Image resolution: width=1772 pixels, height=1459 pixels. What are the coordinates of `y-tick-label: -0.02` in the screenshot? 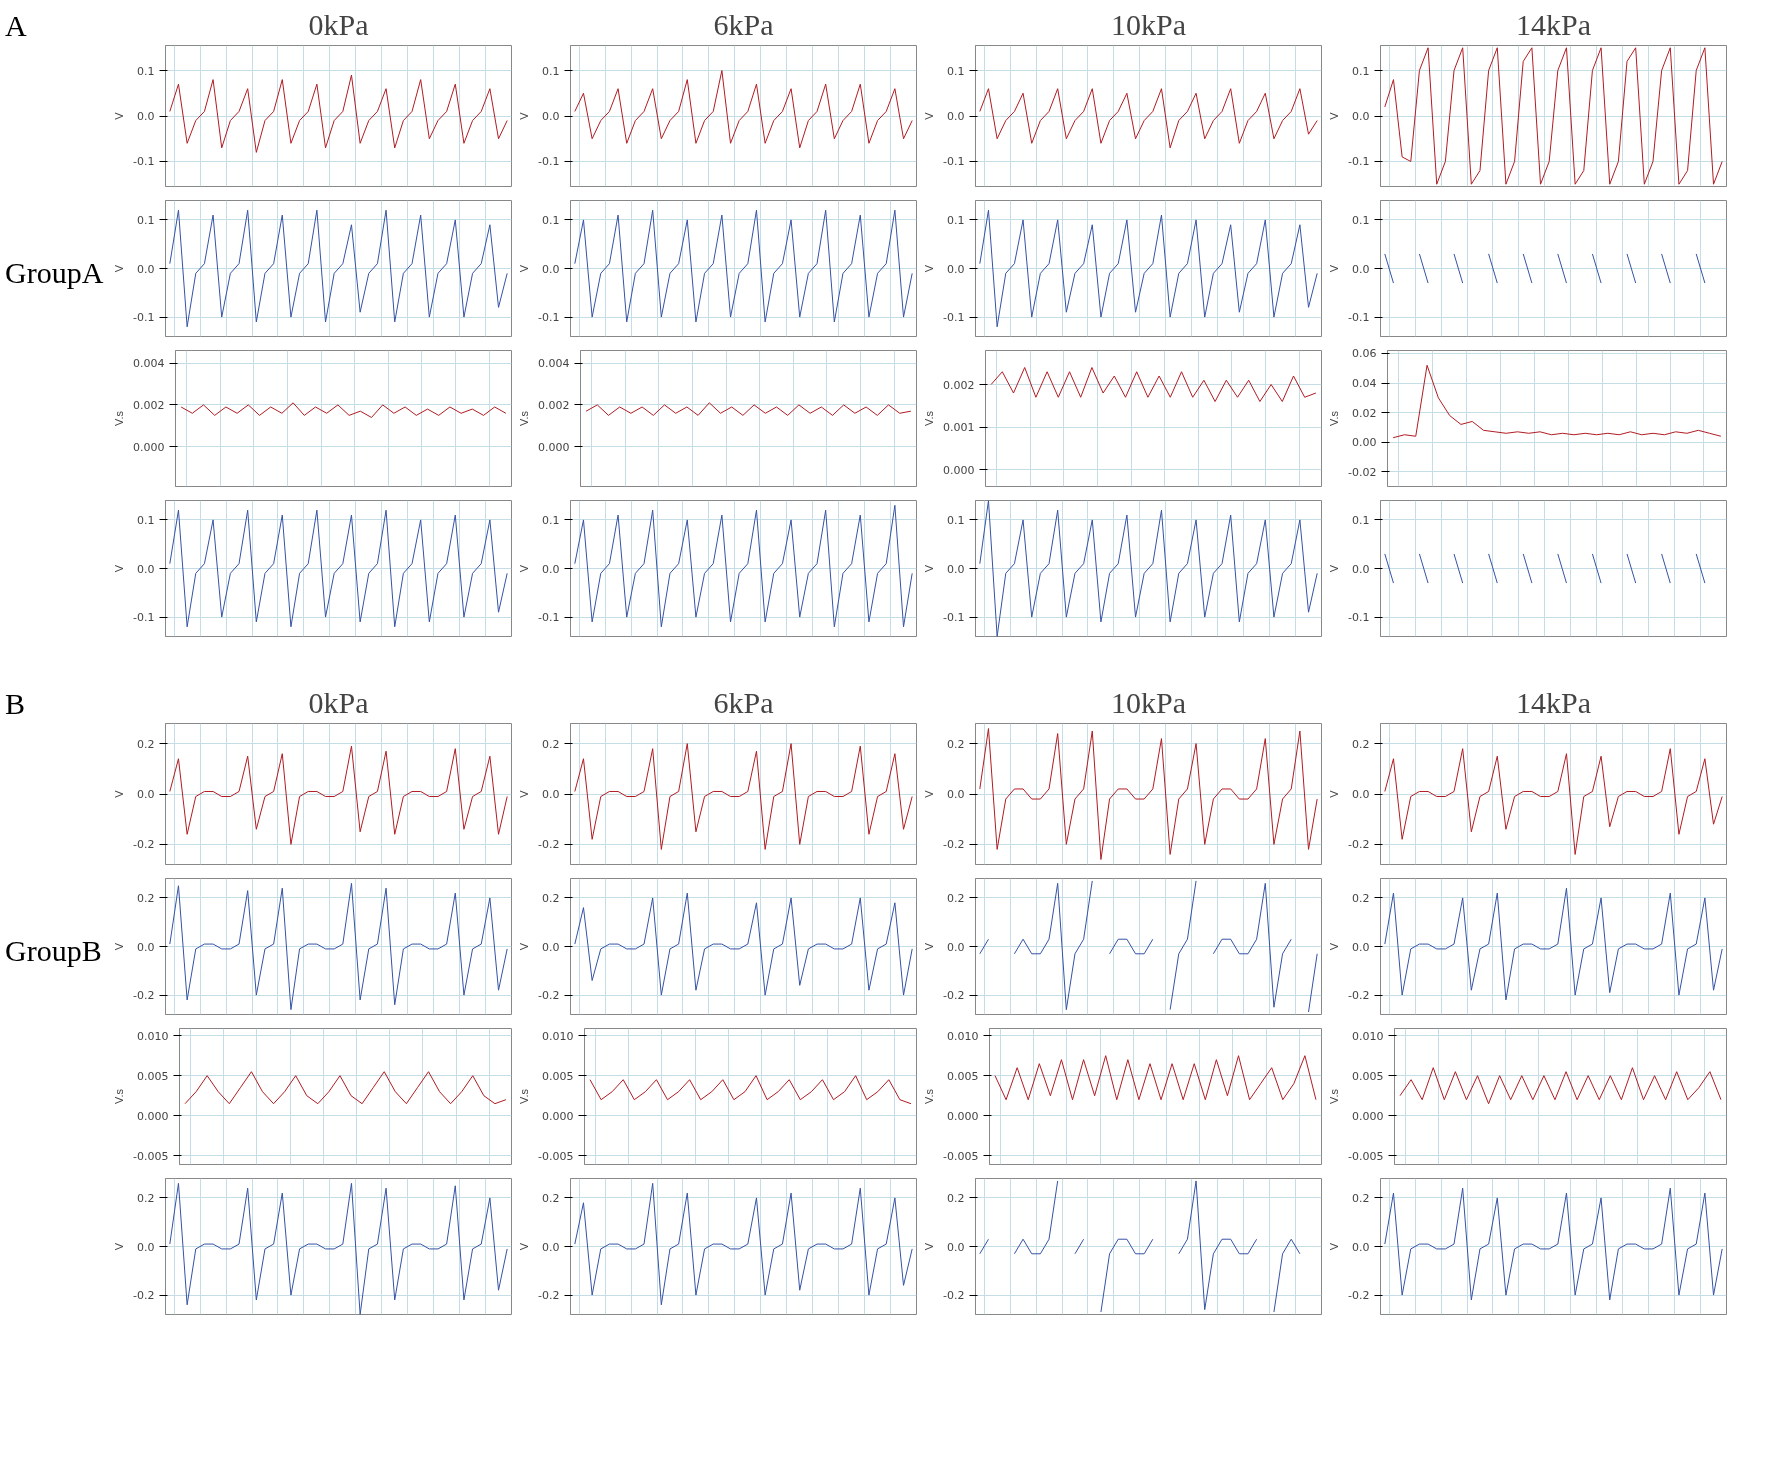 It's located at (1362, 472).